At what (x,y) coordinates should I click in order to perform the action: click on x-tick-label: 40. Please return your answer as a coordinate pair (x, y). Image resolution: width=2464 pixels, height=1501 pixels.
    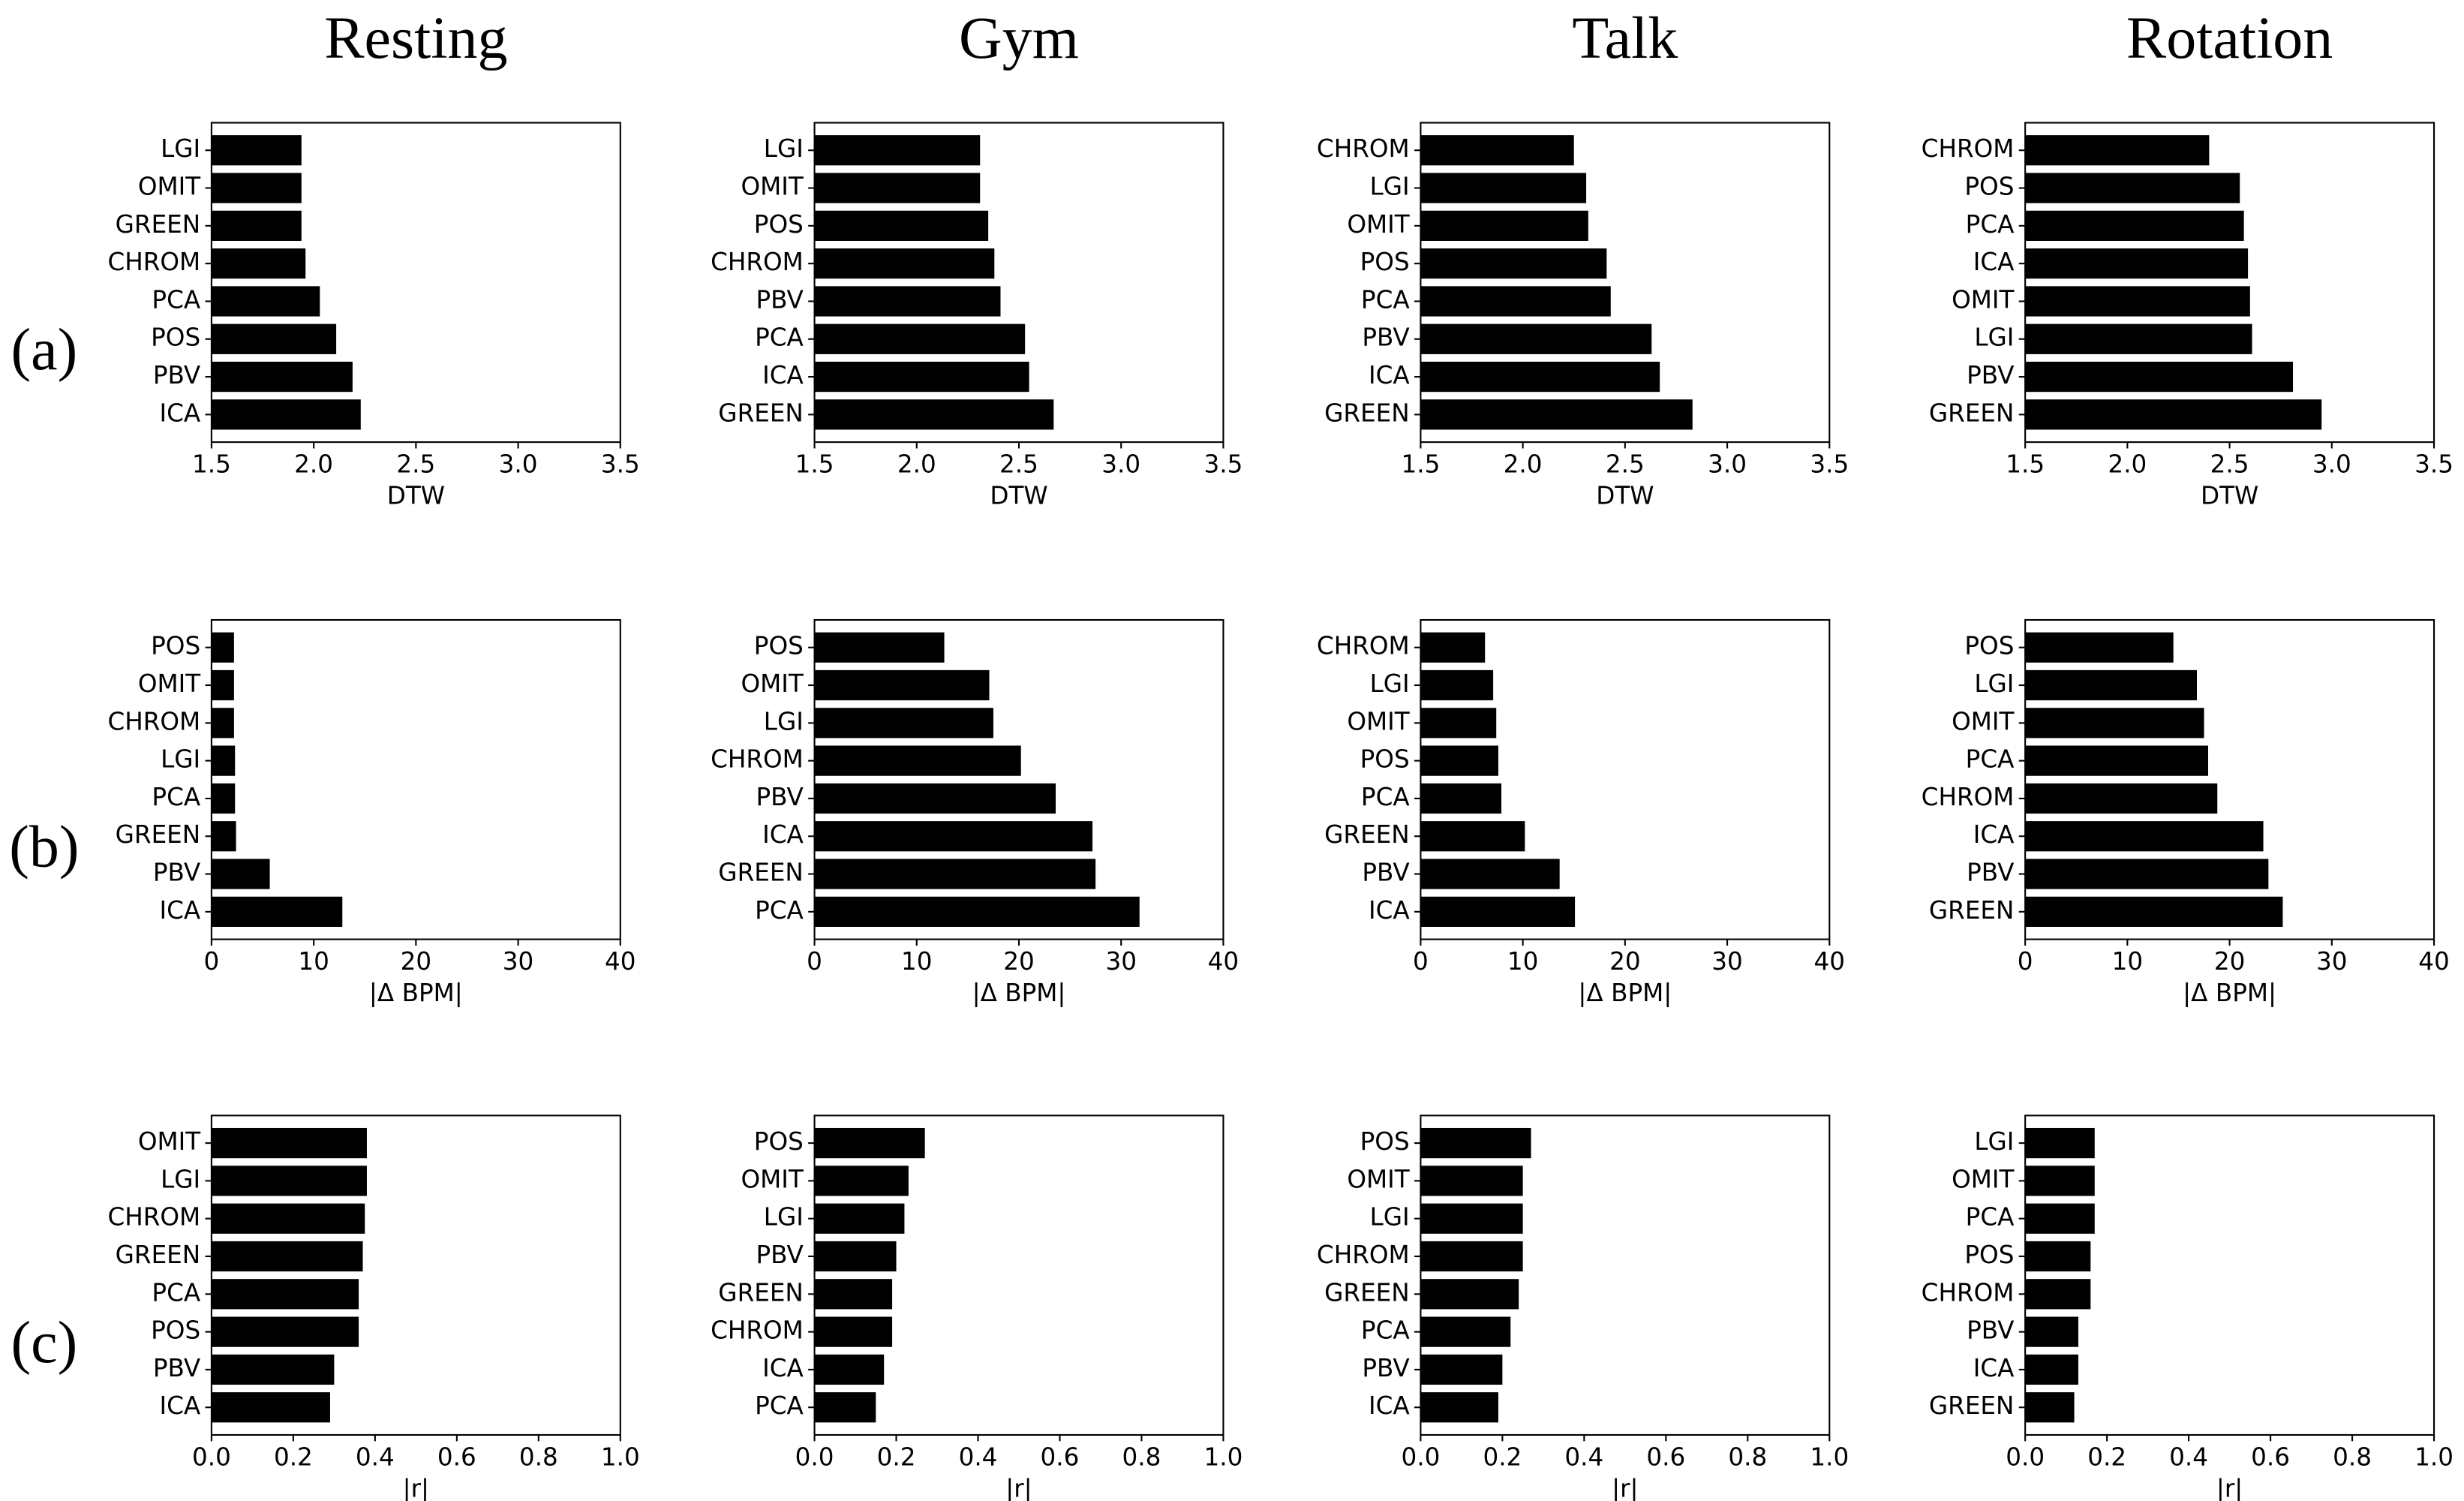
    Looking at the image, I should click on (1829, 961).